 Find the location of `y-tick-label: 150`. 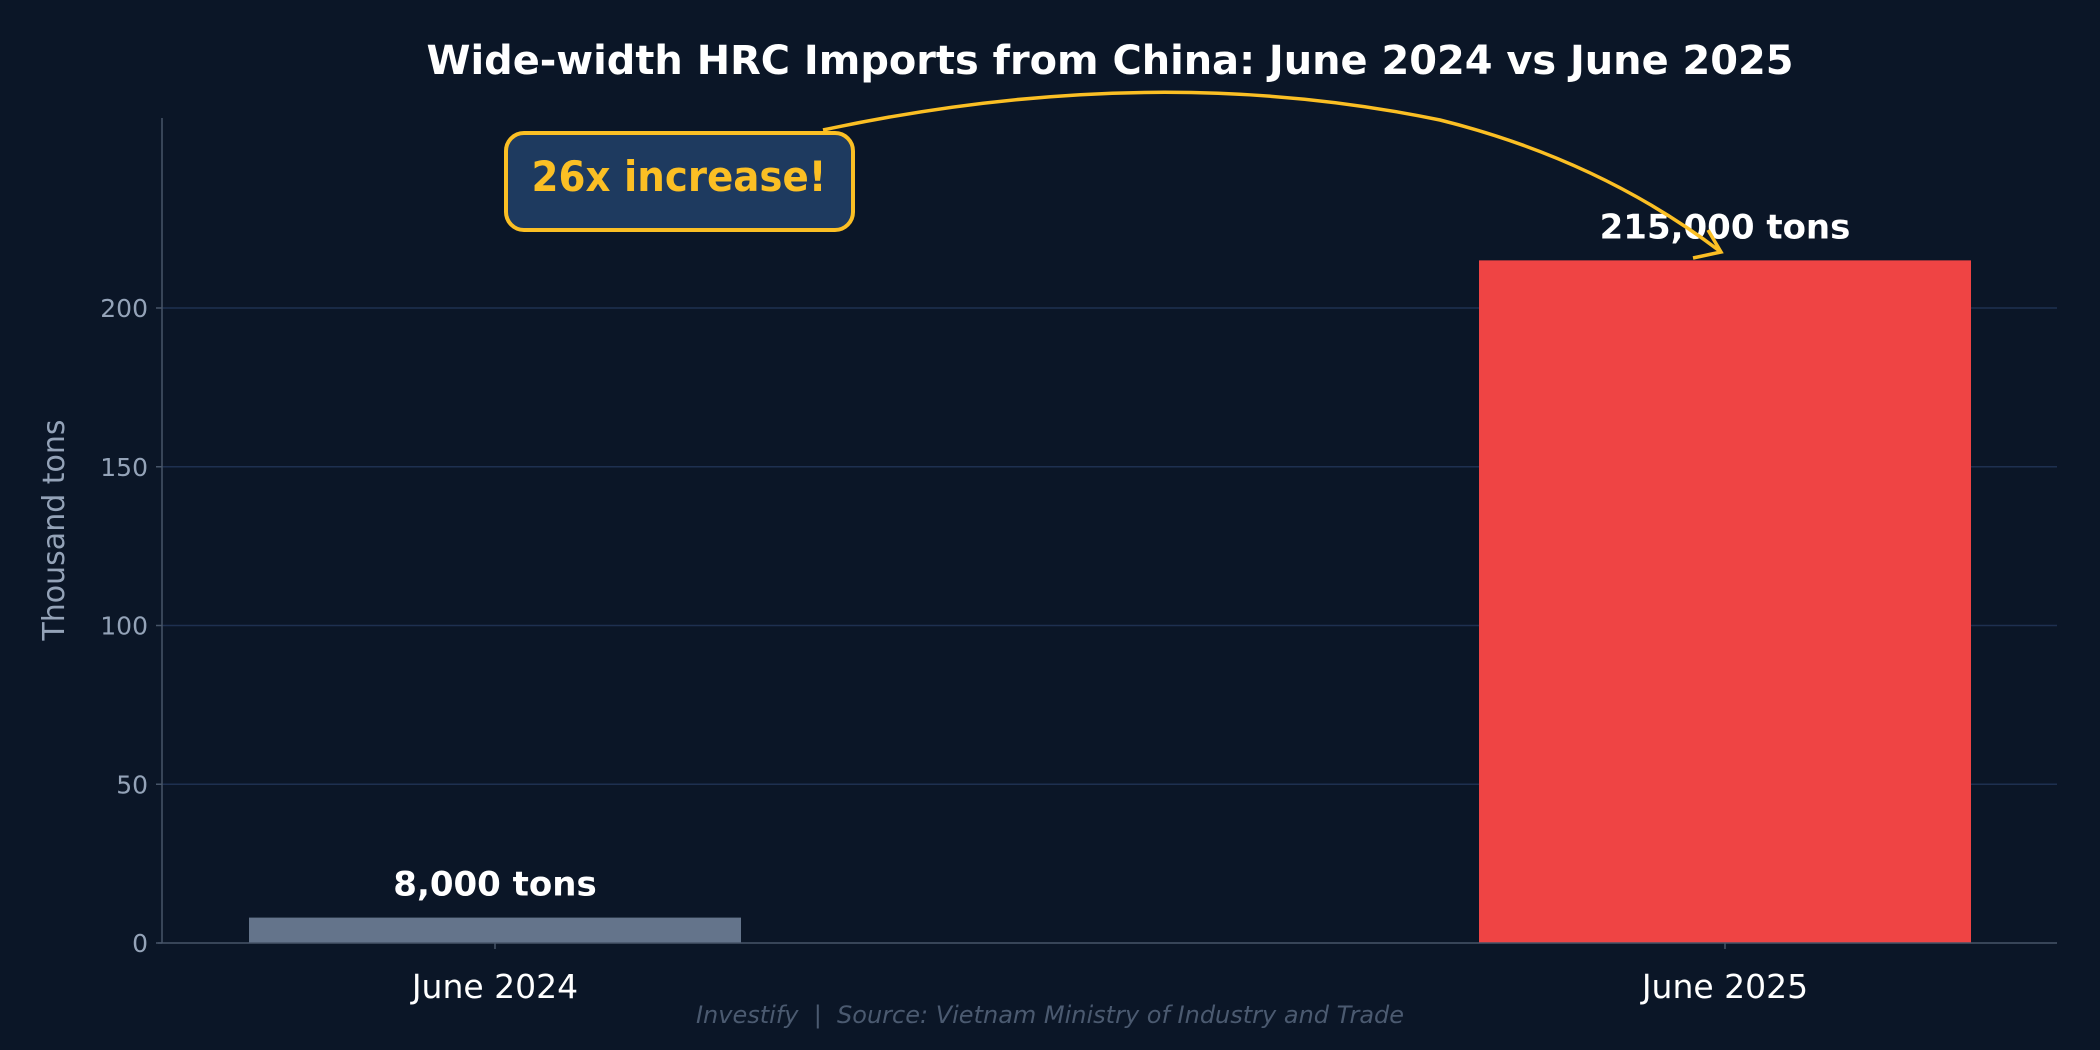

y-tick-label: 150 is located at coordinates (124, 467).